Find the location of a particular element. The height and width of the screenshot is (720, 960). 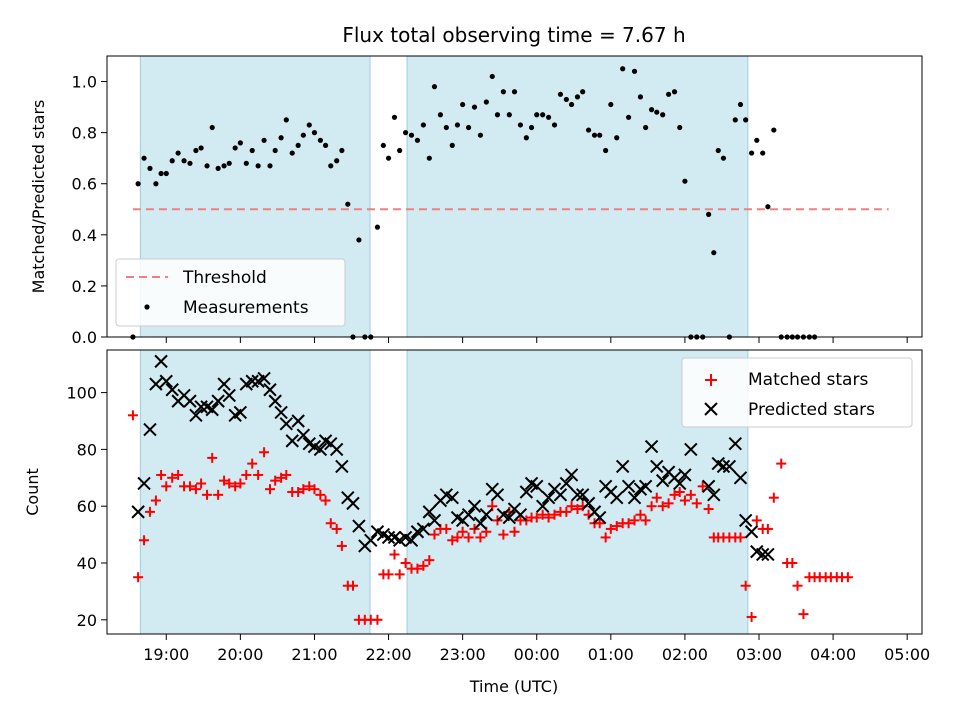

x-tick-label: 03:00 is located at coordinates (759, 654).